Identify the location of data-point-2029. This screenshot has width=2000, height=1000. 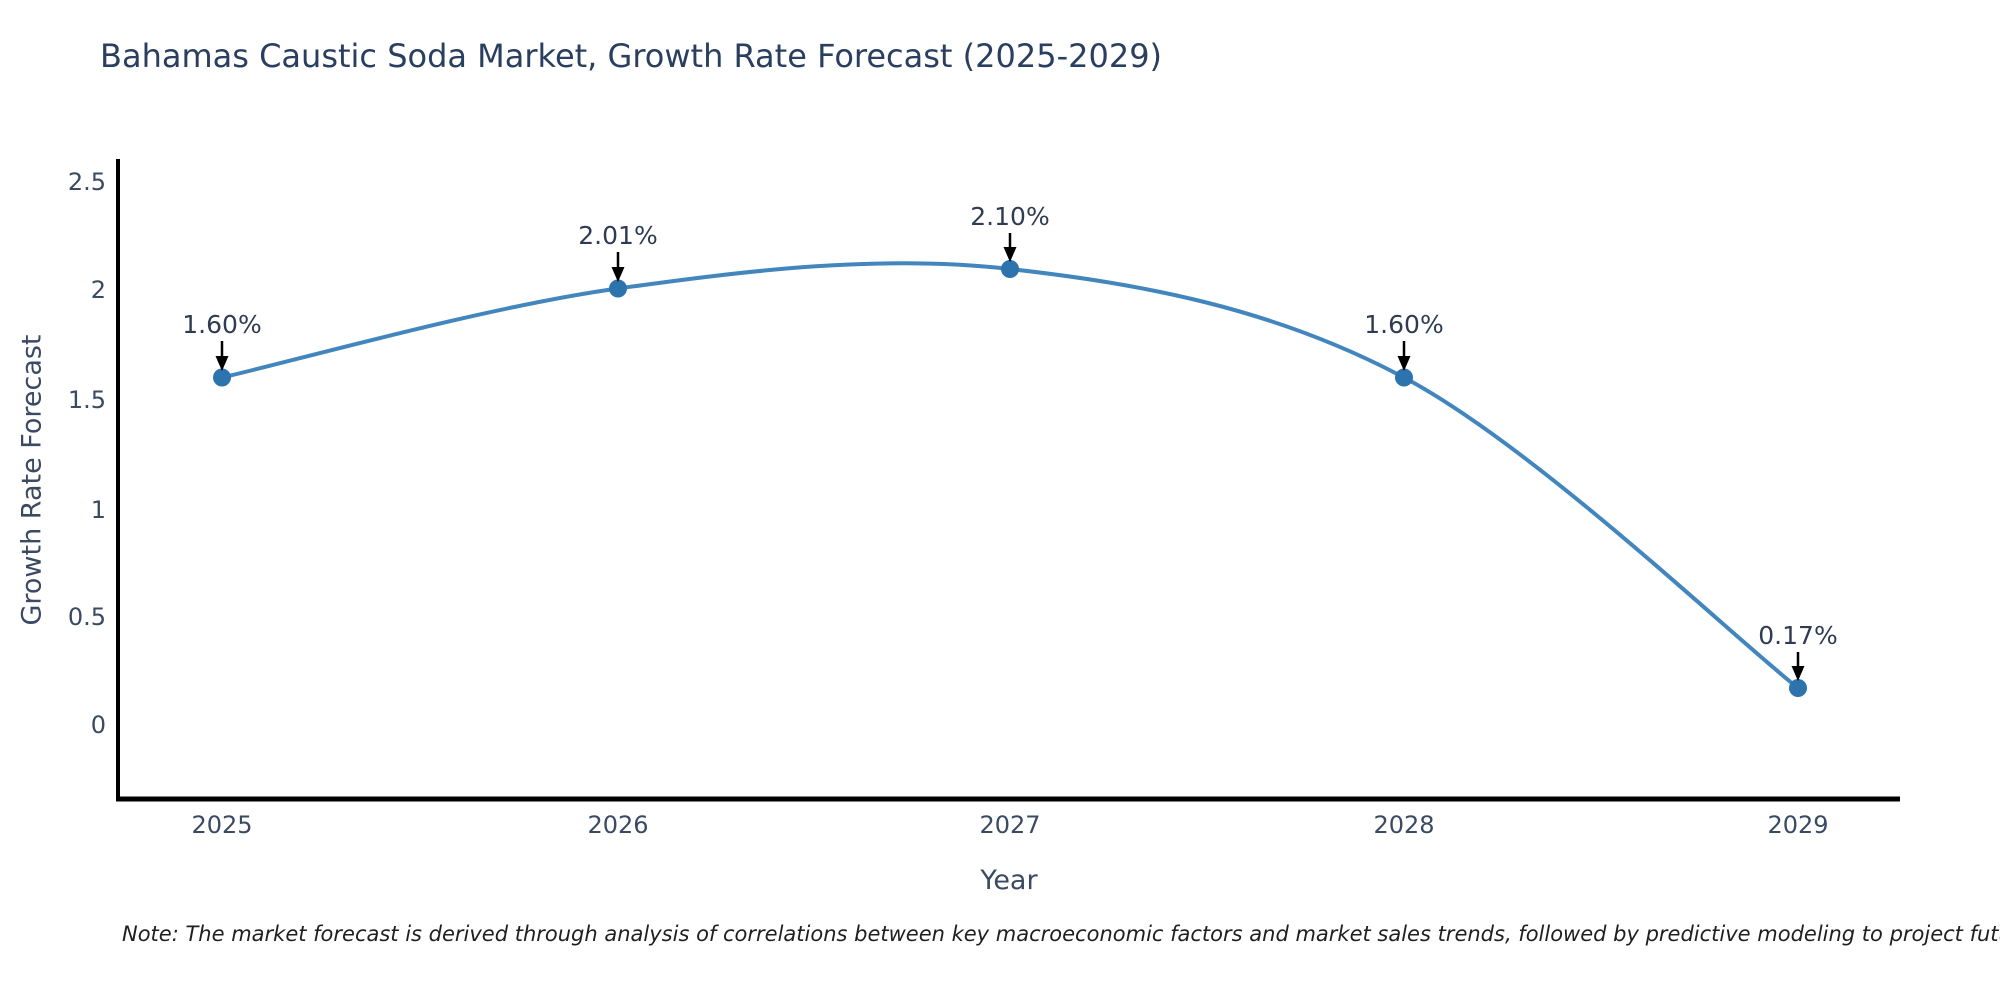
(1798, 688).